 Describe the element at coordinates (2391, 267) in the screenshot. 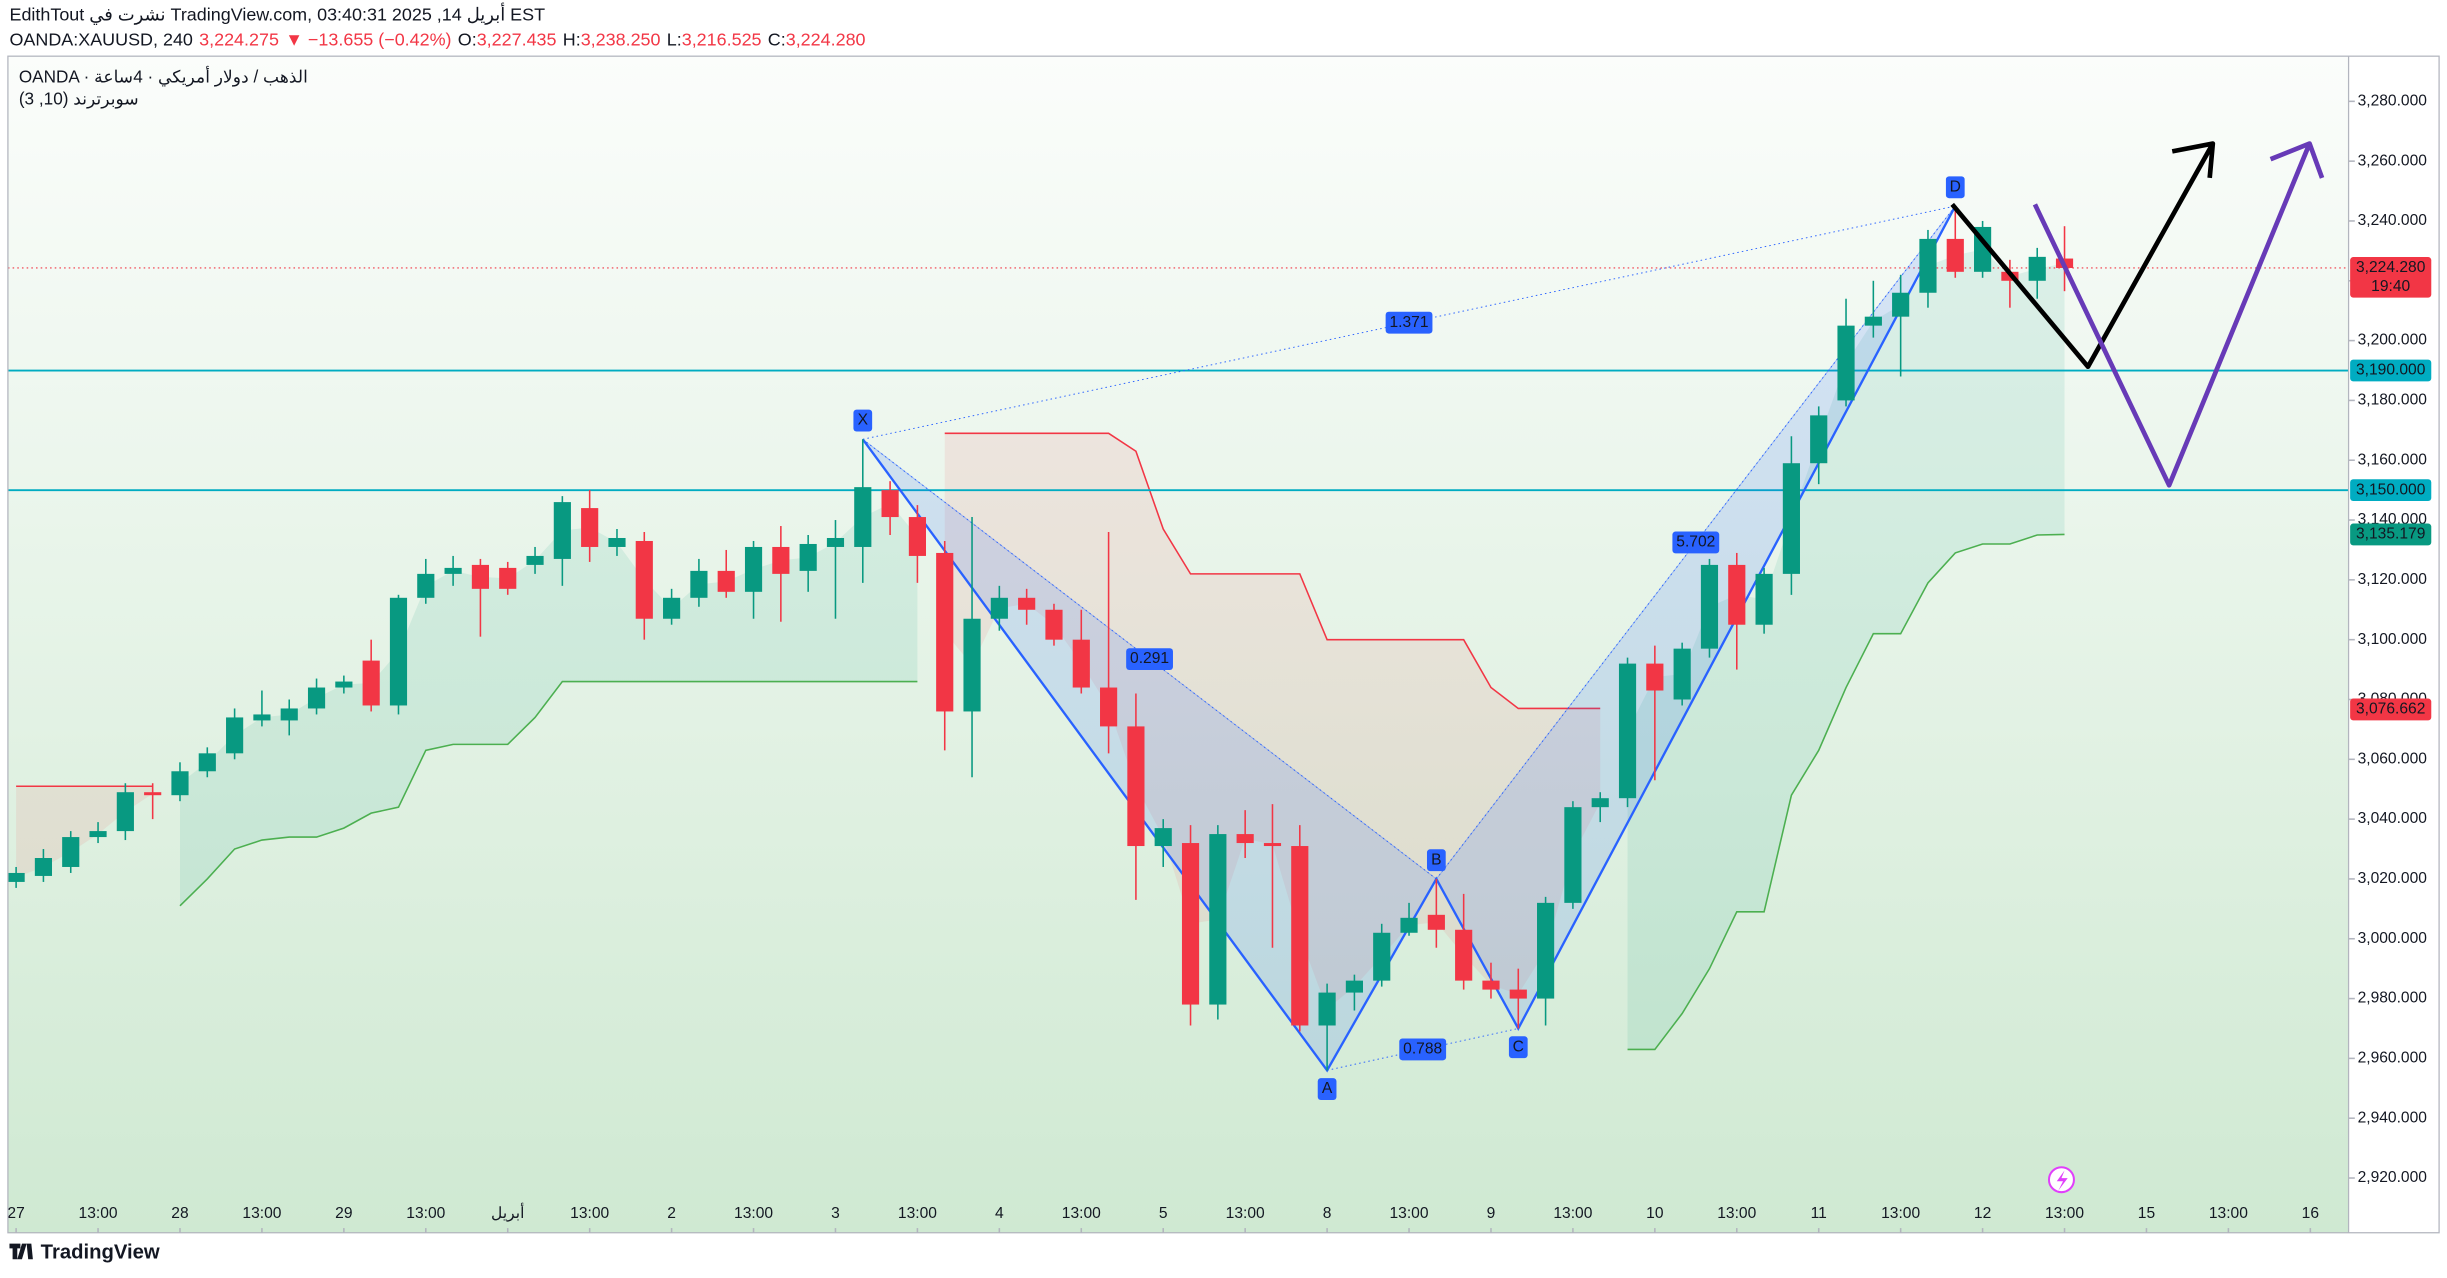

I see `price-tag-label: 3,224.280` at that location.